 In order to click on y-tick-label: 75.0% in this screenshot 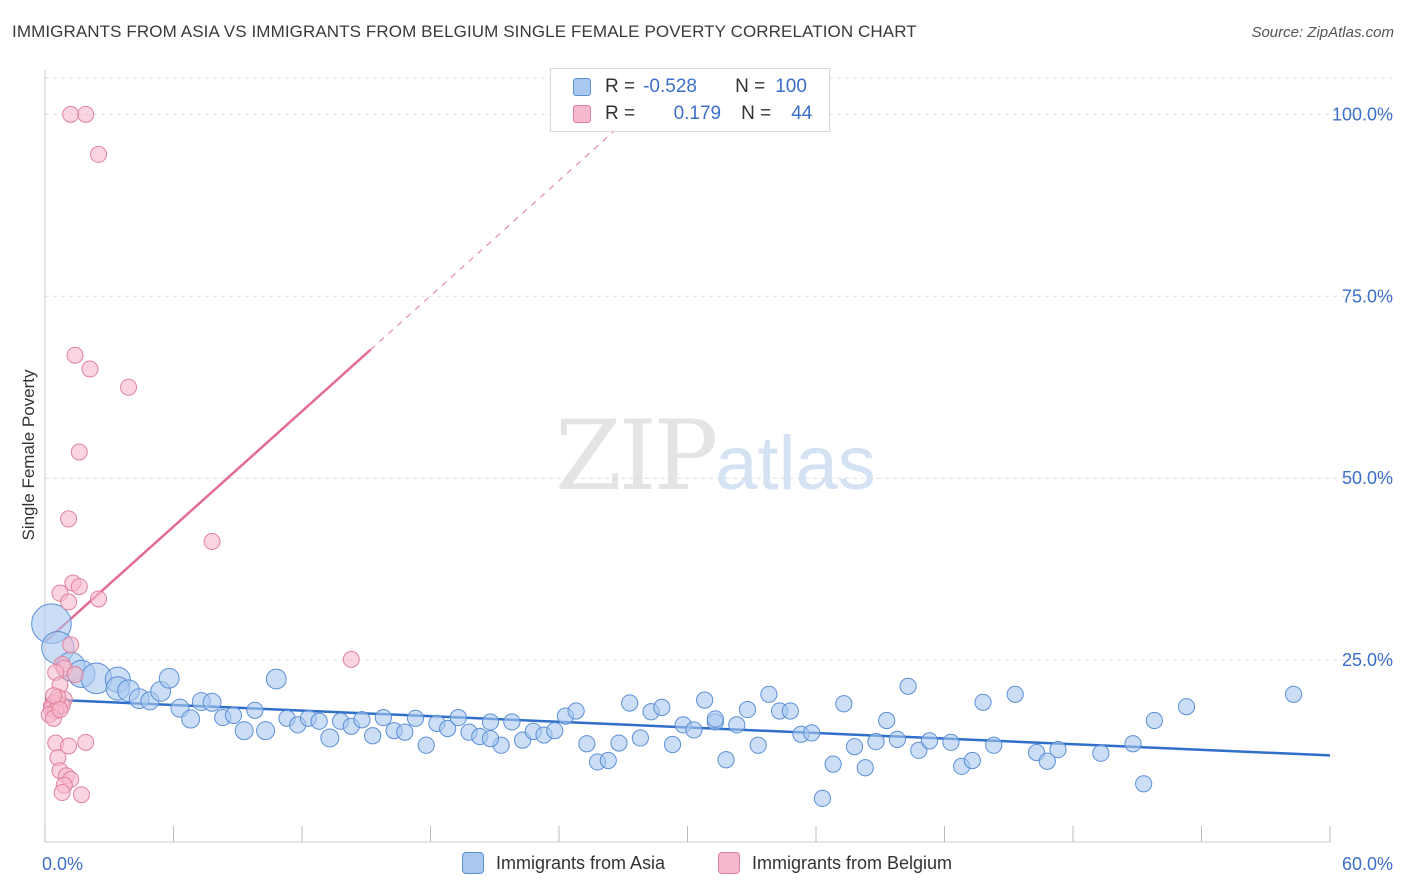, I will do `click(1367, 296)`.